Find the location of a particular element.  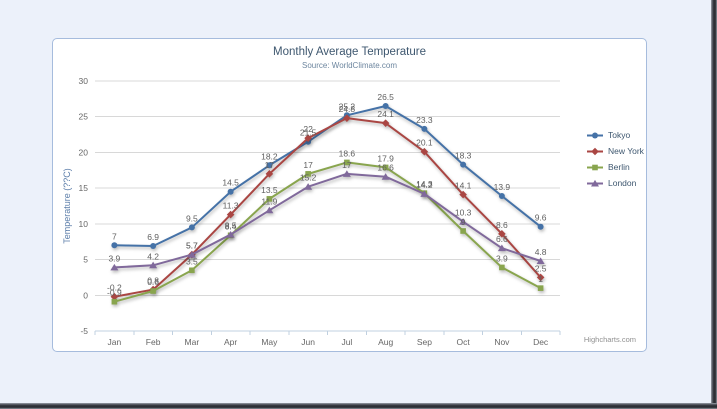

point-london-May is located at coordinates (269, 210).